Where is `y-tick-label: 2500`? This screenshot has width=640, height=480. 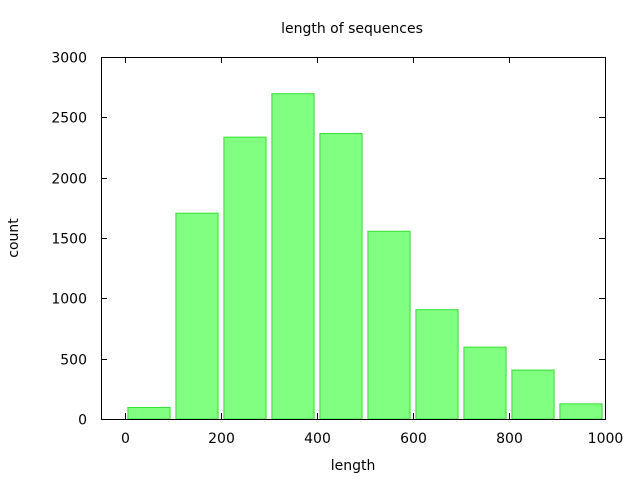
y-tick-label: 2500 is located at coordinates (69, 119).